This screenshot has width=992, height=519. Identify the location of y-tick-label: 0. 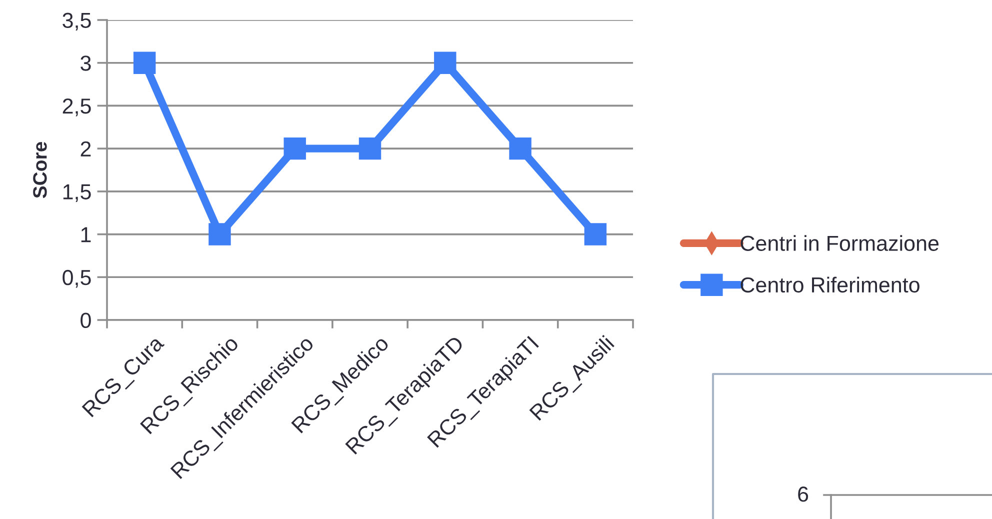
(85, 320).